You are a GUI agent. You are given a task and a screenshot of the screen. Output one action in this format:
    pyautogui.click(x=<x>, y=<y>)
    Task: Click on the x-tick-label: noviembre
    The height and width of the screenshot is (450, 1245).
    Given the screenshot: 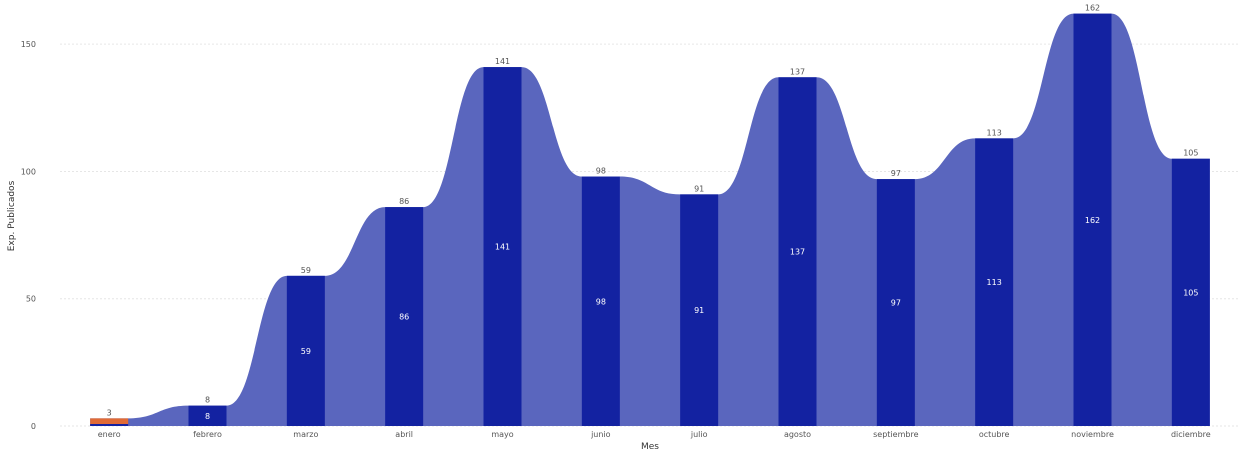 What is the action you would take?
    pyautogui.click(x=1092, y=434)
    